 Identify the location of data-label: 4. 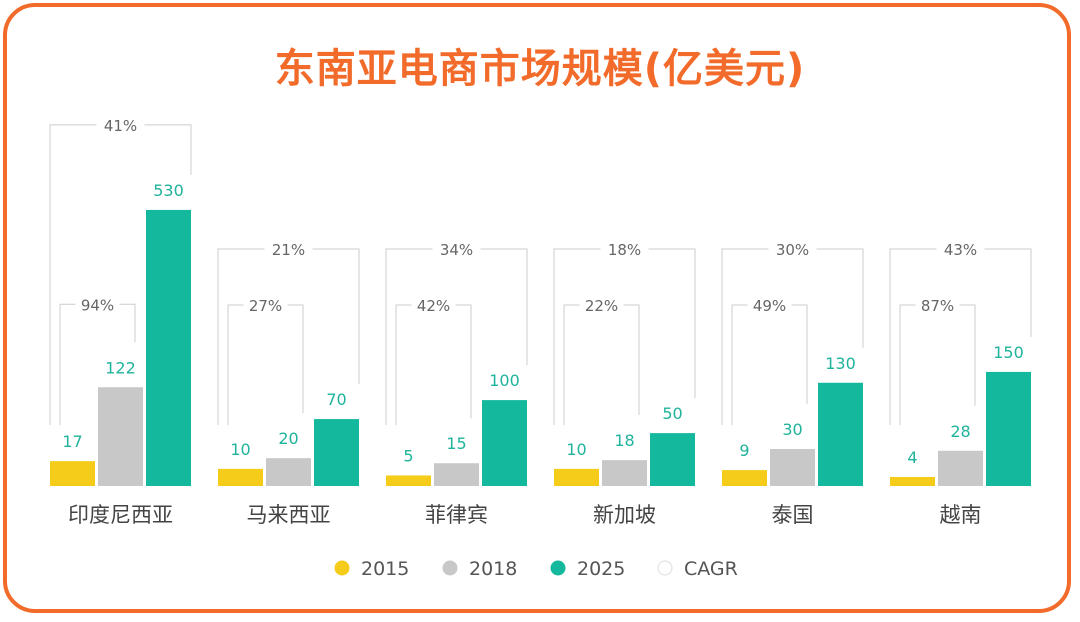
(912, 457).